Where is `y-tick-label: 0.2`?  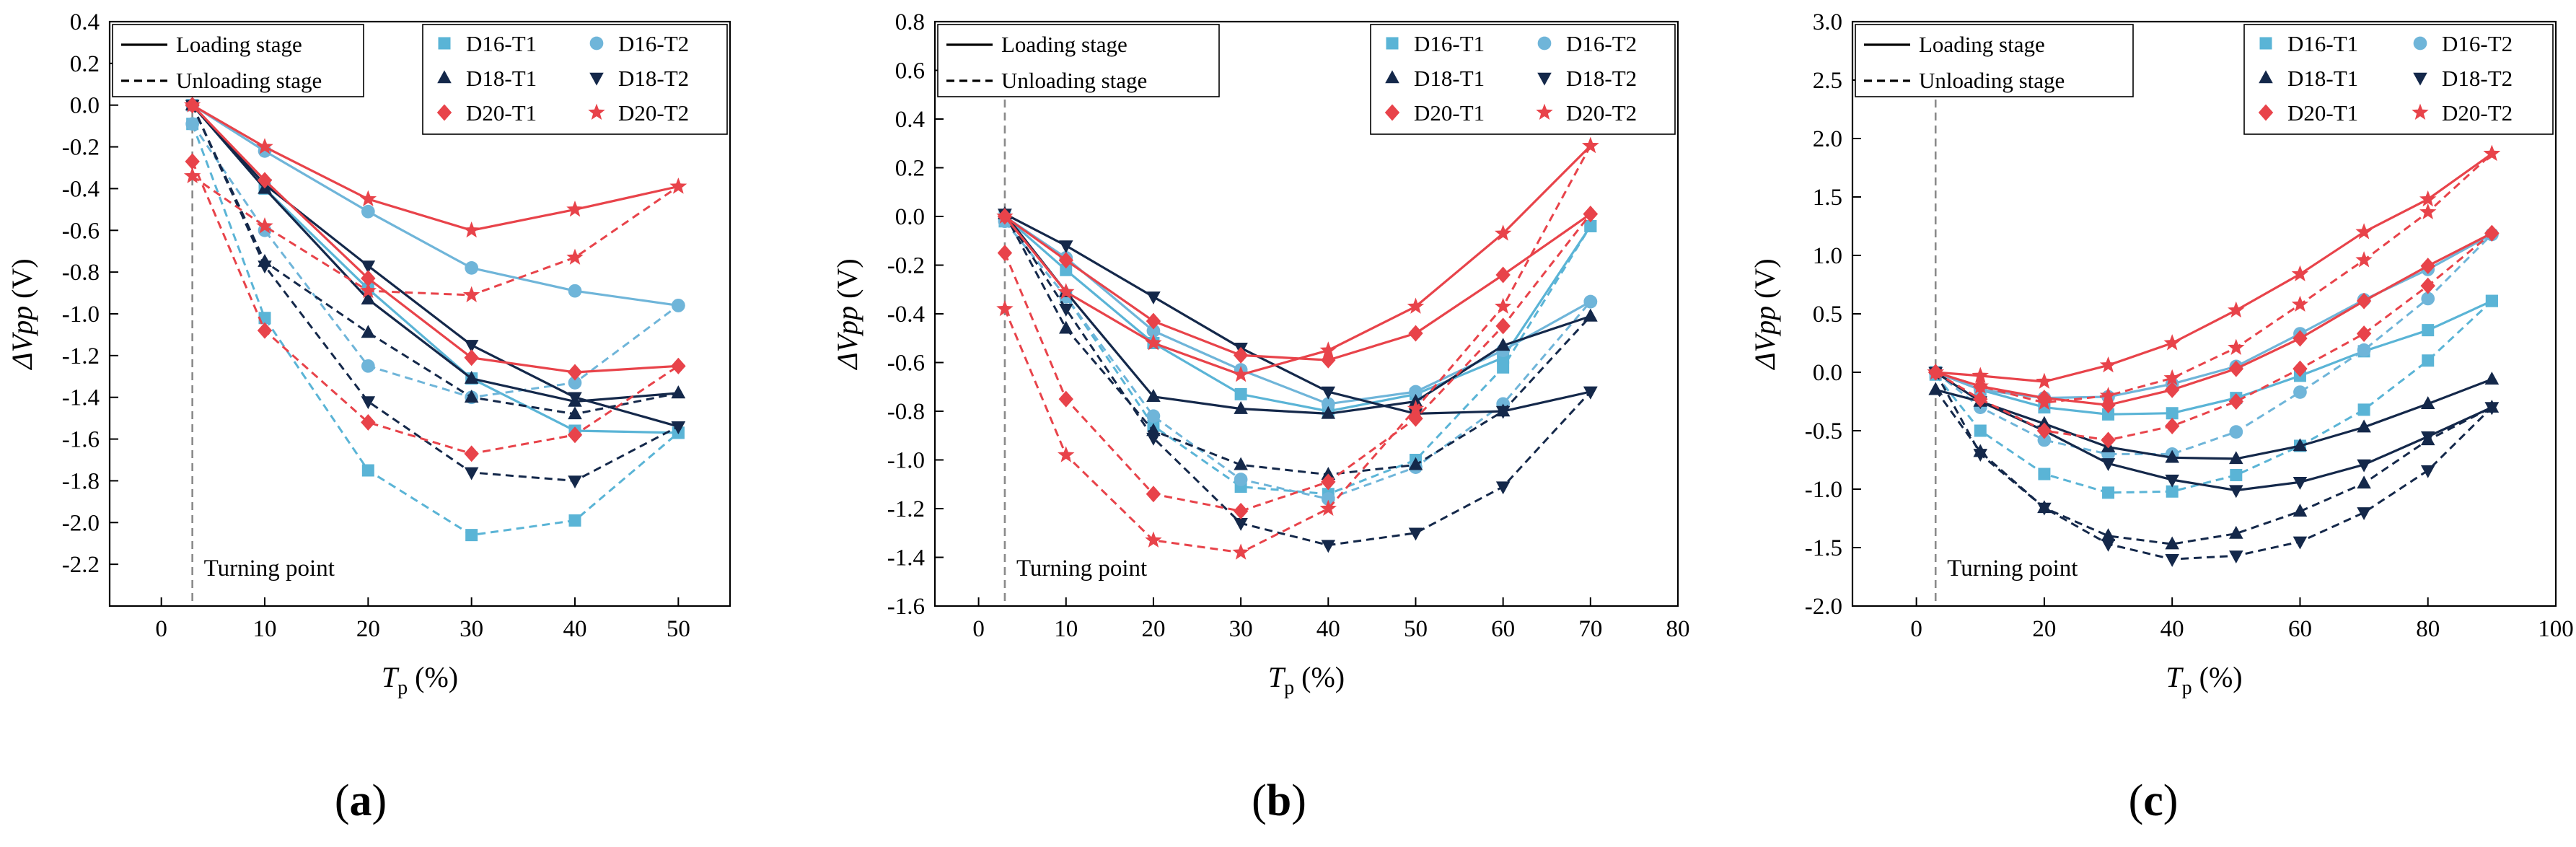
y-tick-label: 0.2 is located at coordinates (85, 64).